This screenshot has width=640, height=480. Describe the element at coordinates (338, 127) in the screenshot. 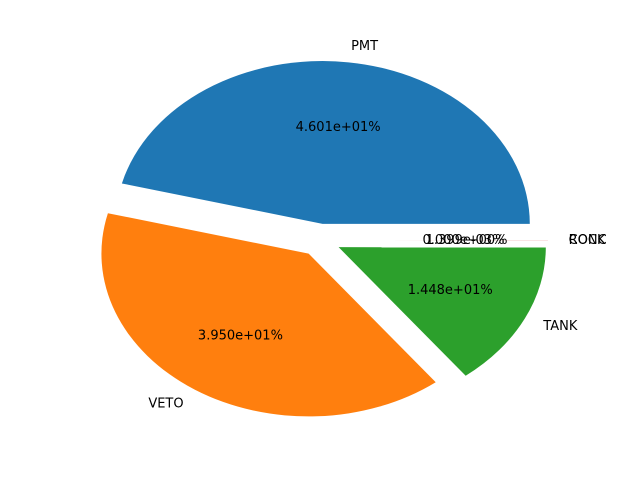

I see `pct-label-pmt: 4.601e+01%` at that location.